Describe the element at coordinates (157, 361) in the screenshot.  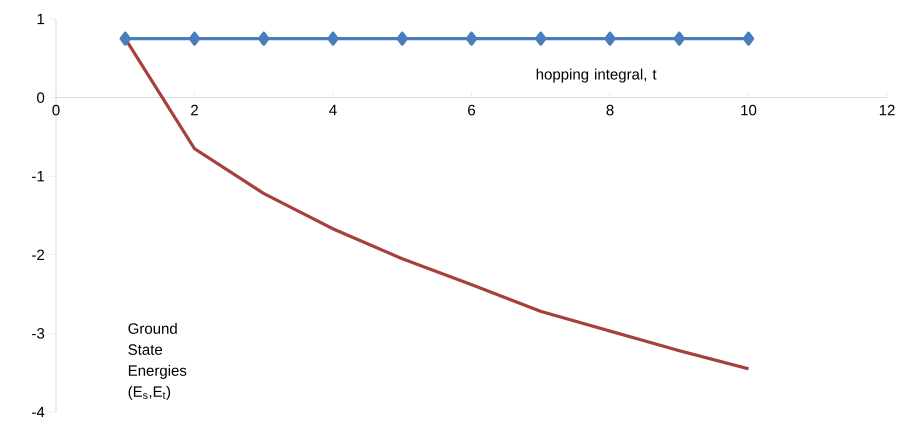
I see `annotation: Ground State Energies (E$_{s}$,E$_{t}$)` at that location.